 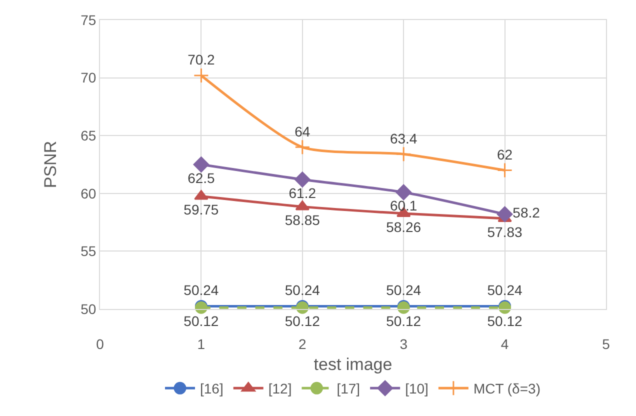 I want to click on y-tick-label: 50, so click(x=88, y=308).